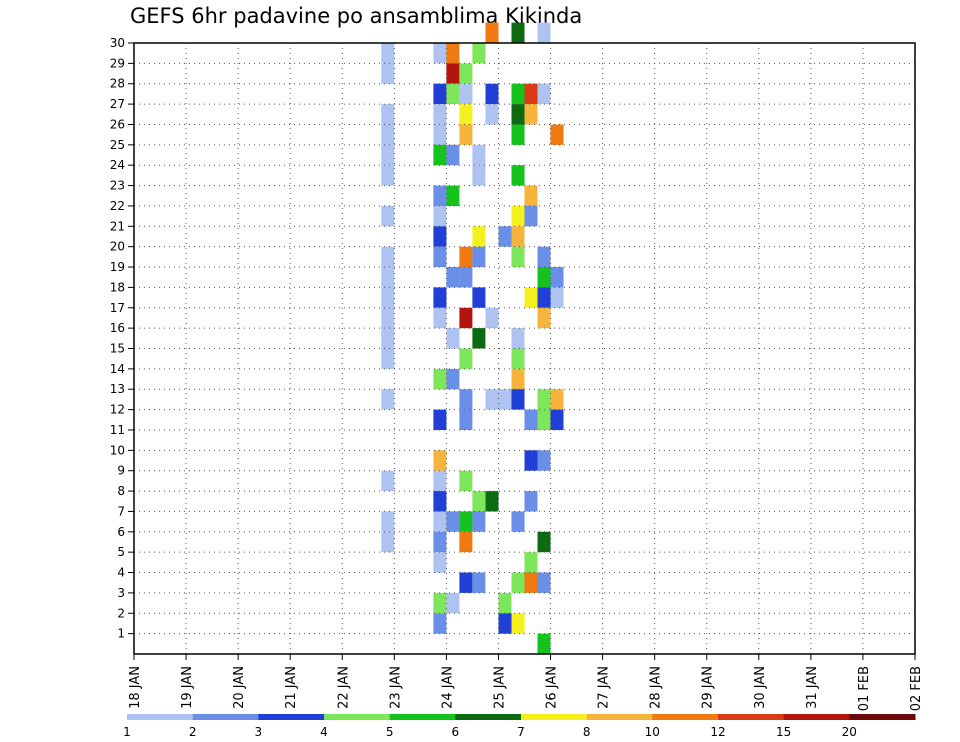 The image size is (960, 742). I want to click on y-tick-label: 21, so click(117, 226).